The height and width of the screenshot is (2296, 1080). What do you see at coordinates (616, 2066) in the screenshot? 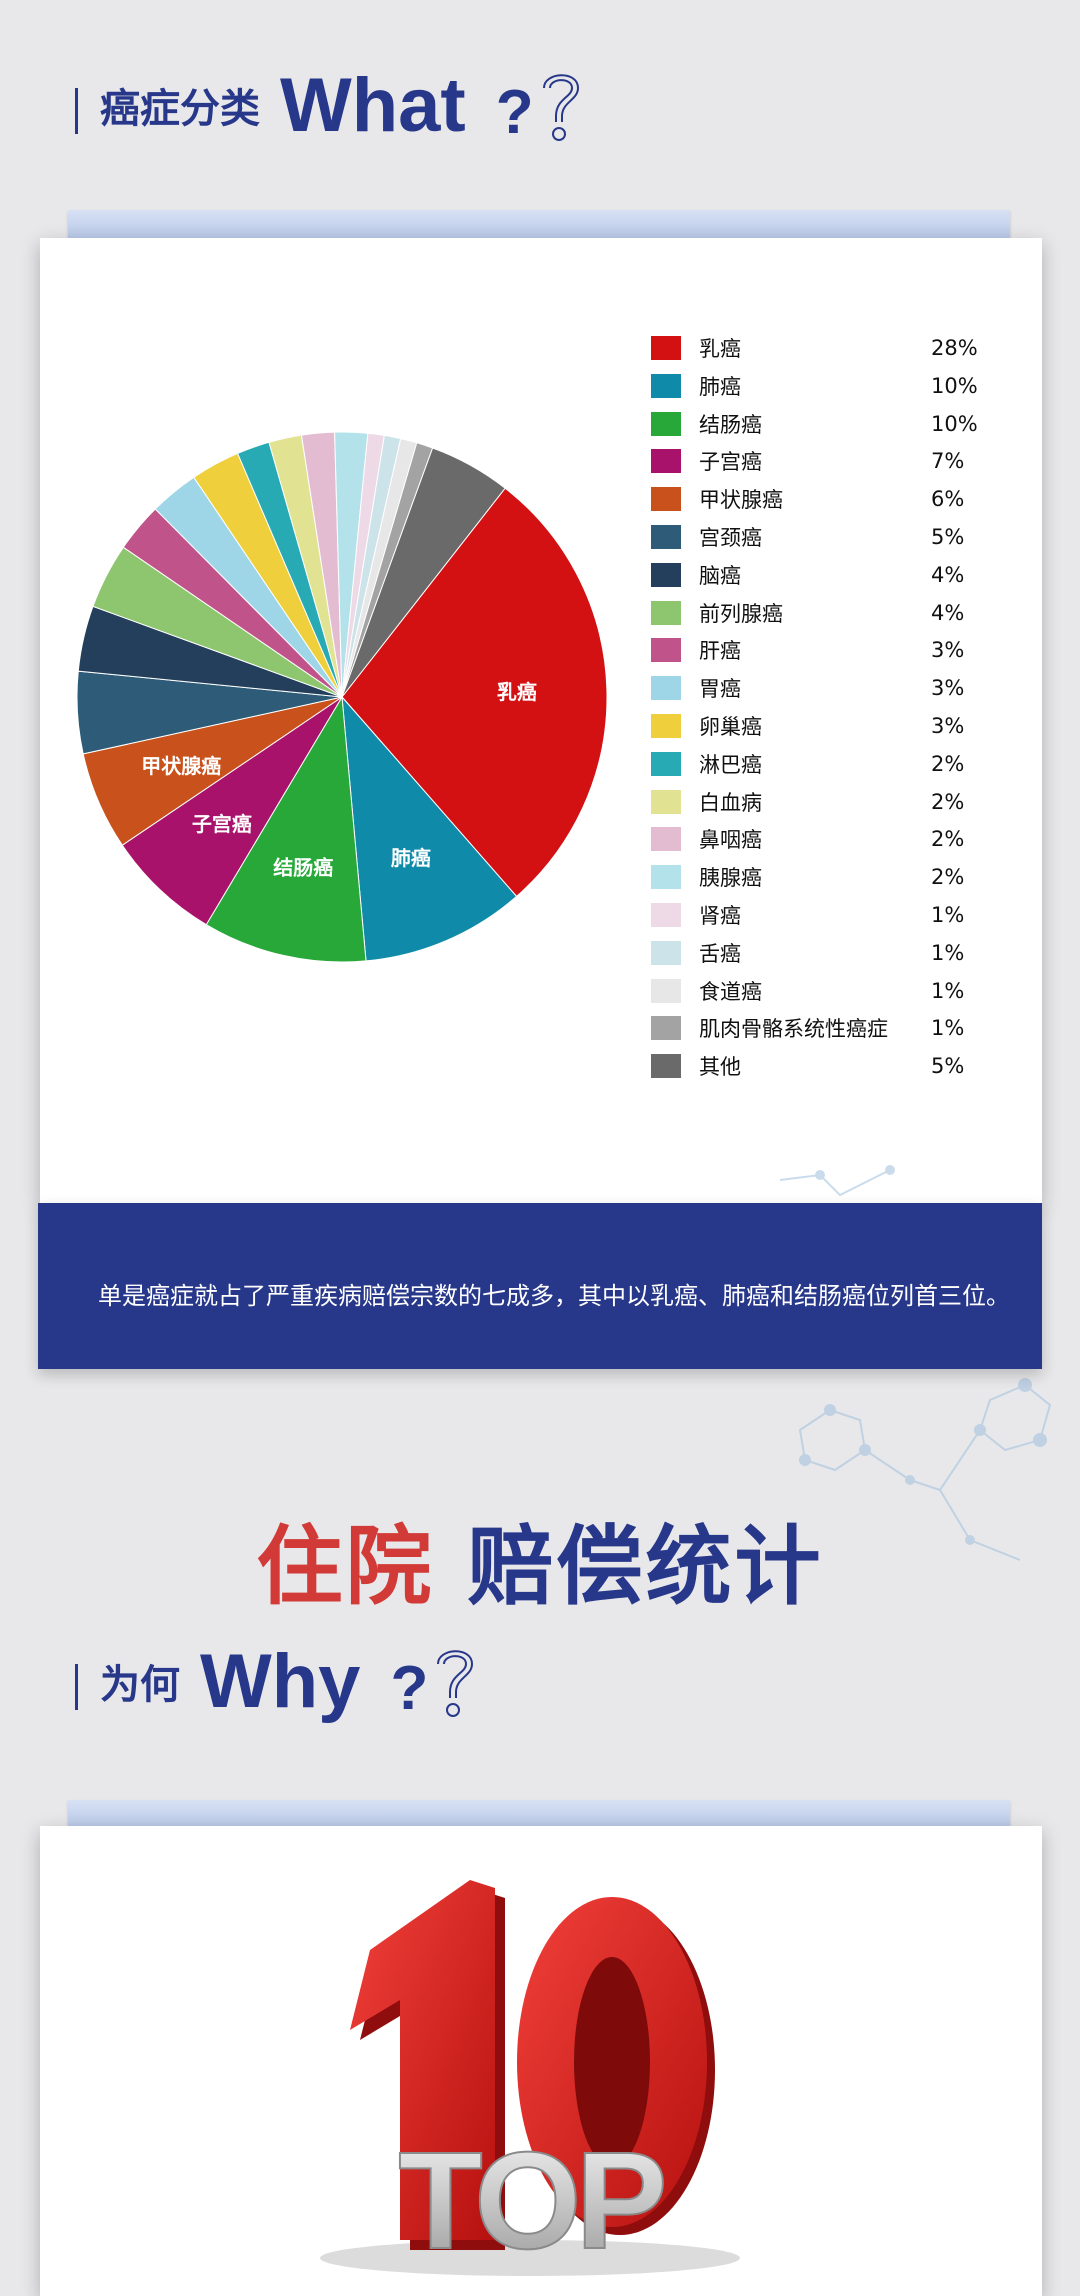
I see `number-zero-shape` at bounding box center [616, 2066].